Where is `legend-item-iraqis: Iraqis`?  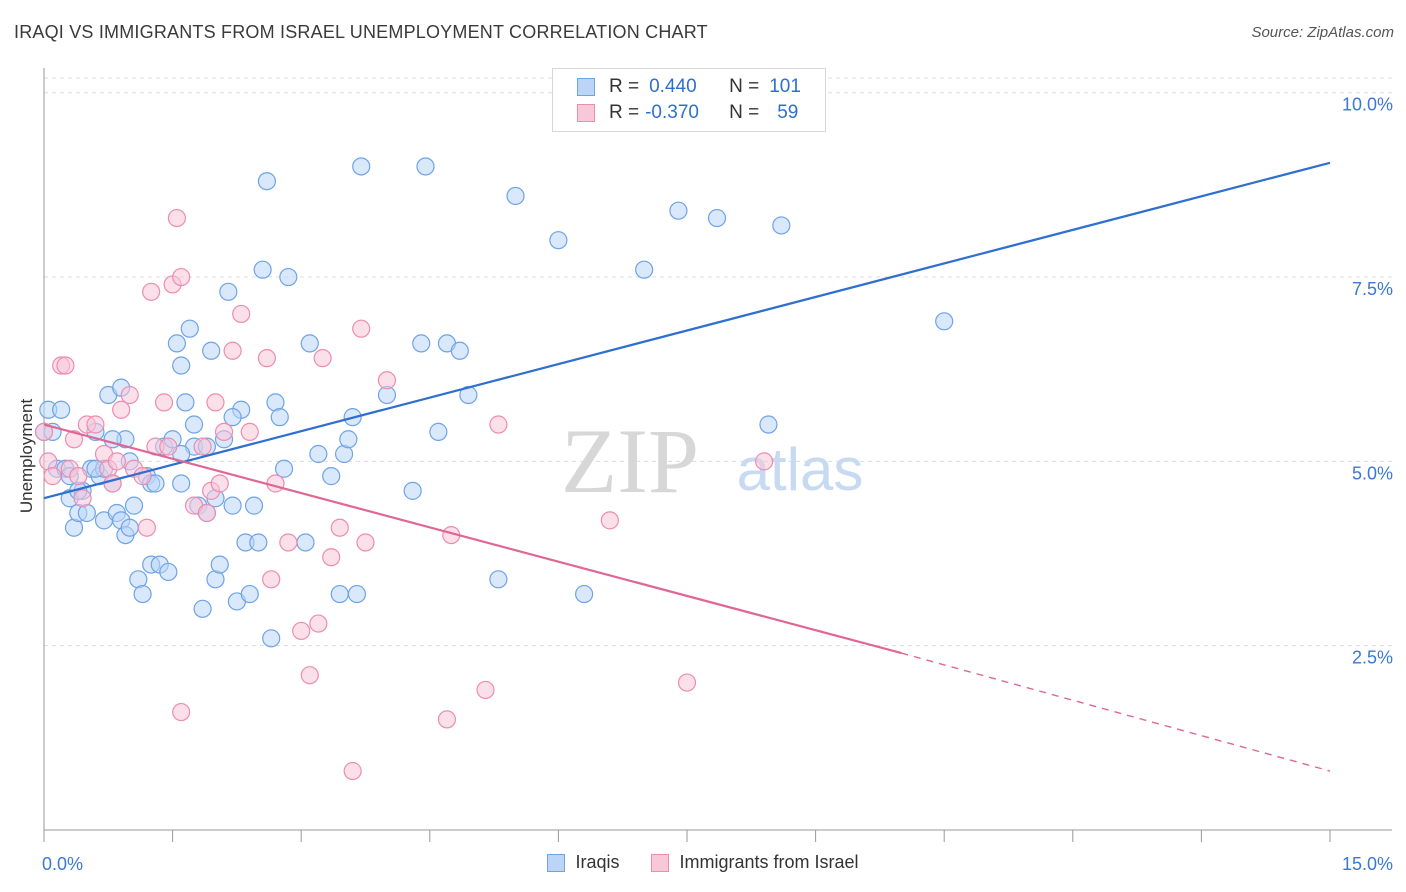 legend-item-iraqis: Iraqis is located at coordinates (583, 862).